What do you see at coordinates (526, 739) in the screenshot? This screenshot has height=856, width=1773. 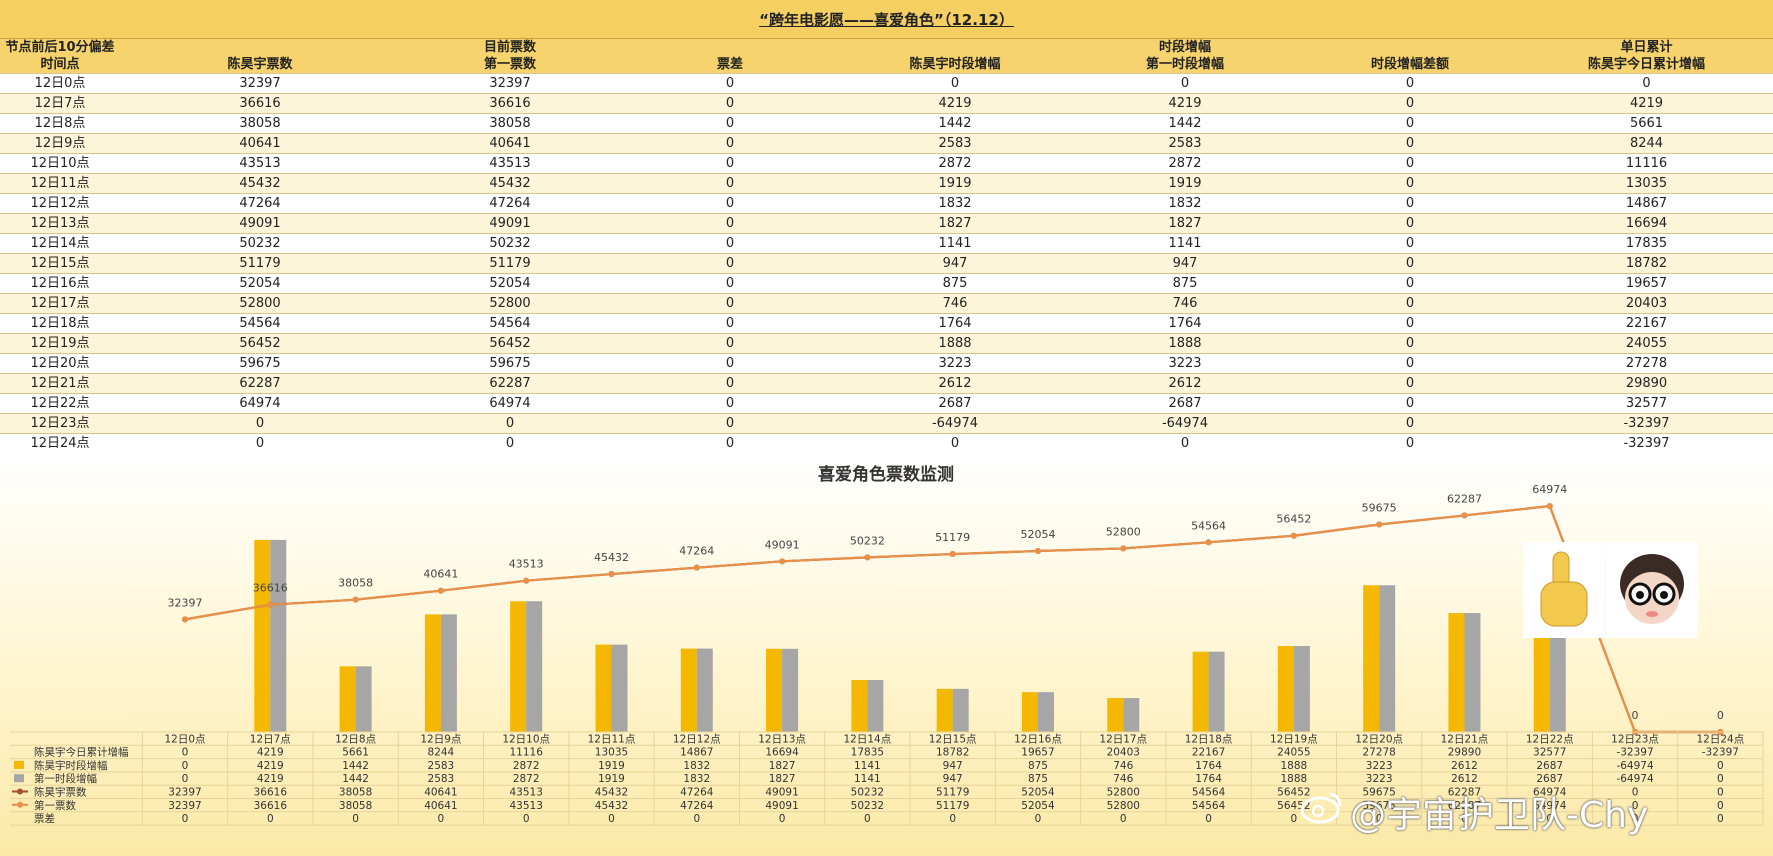 I see `x-tick-label: 12日10点` at bounding box center [526, 739].